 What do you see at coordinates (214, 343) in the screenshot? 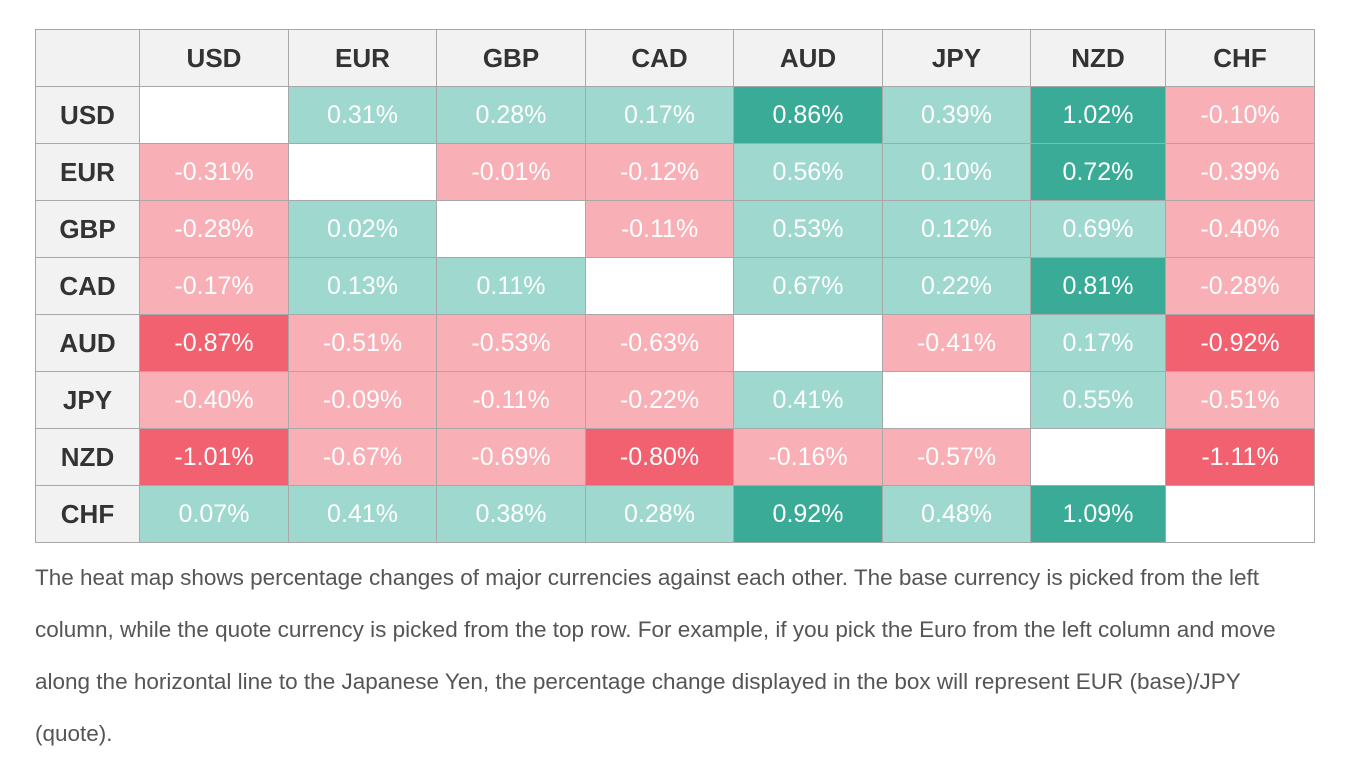
I see `heat-cell: -0.87%` at bounding box center [214, 343].